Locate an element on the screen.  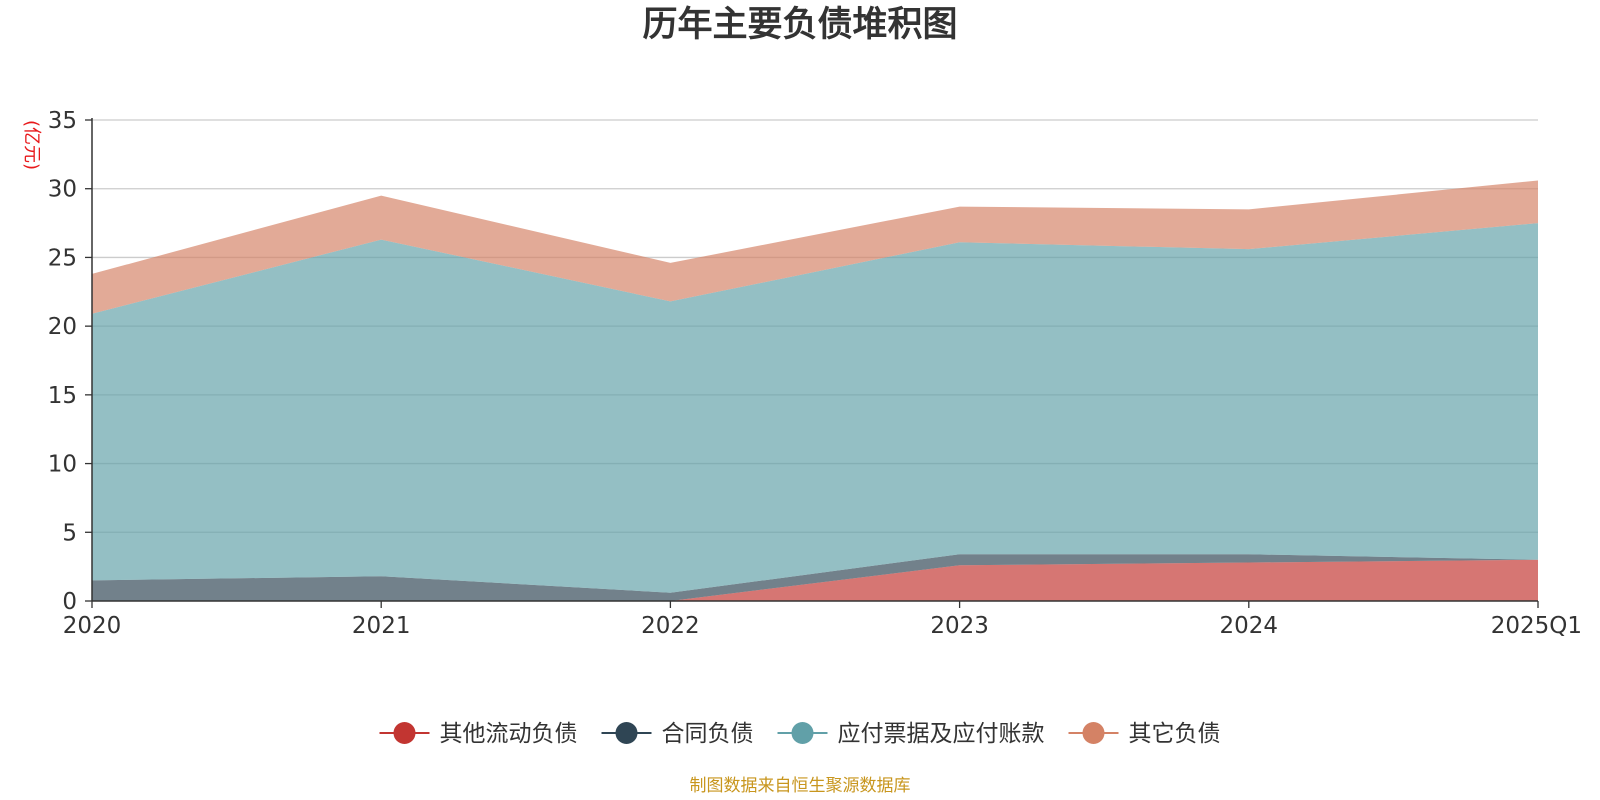
y-tick-label: 30 is located at coordinates (62, 190).